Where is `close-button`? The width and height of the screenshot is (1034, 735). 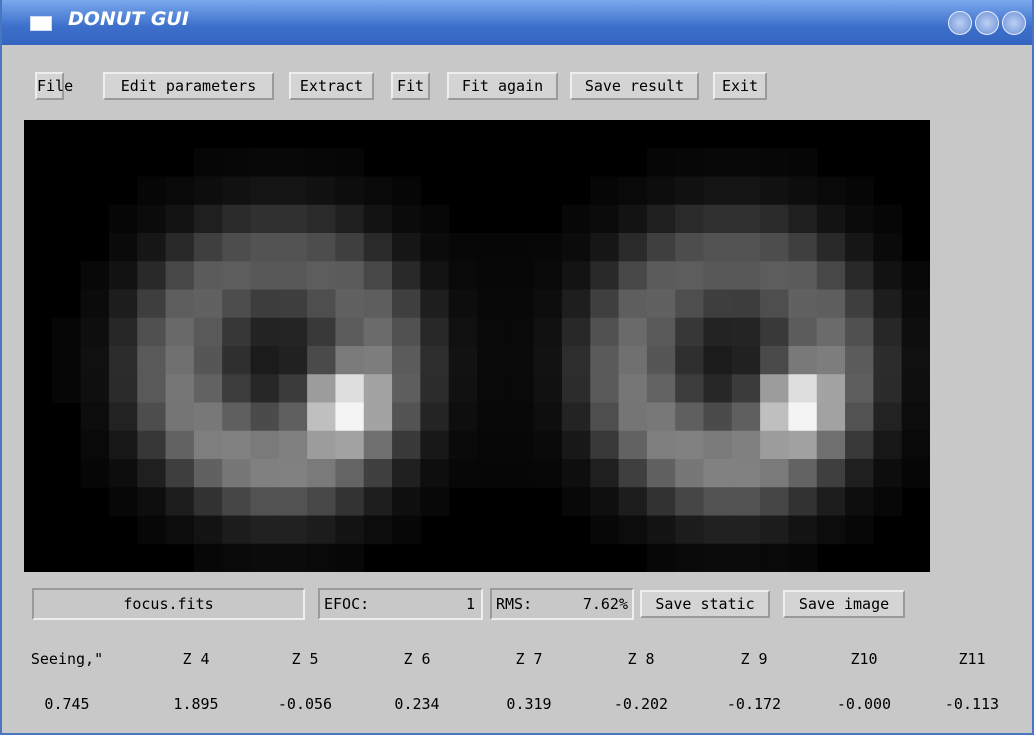
close-button is located at coordinates (1014, 23).